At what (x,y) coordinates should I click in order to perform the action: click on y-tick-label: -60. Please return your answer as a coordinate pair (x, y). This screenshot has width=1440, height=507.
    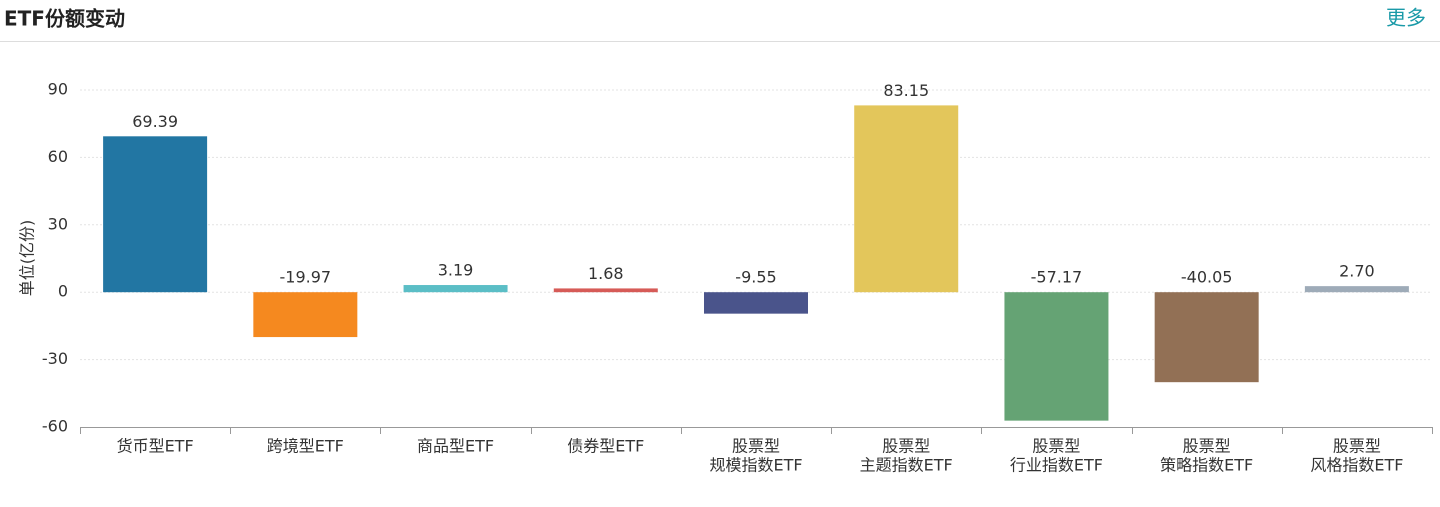
    Looking at the image, I should click on (55, 426).